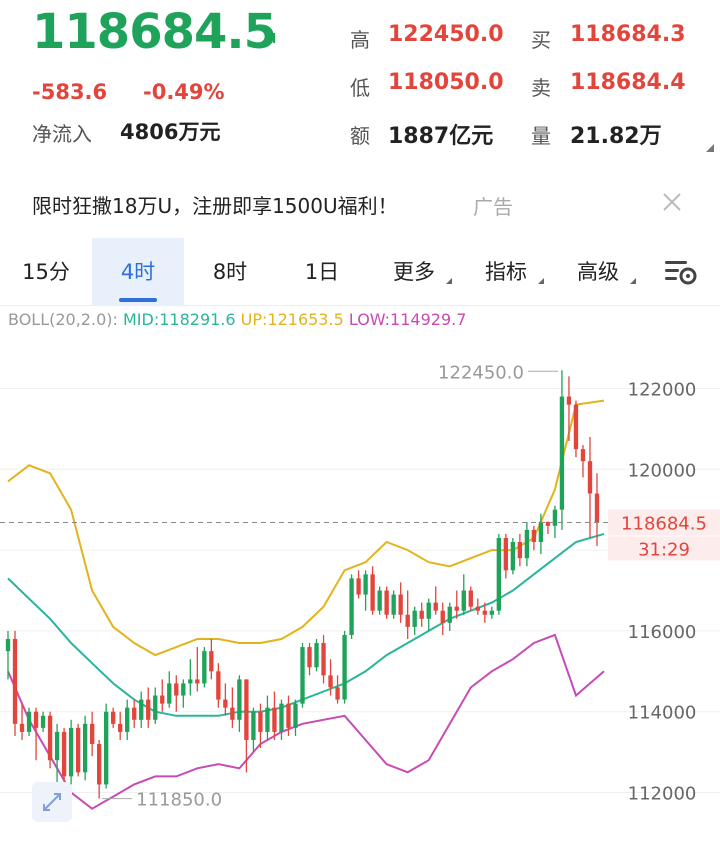 Image resolution: width=720 pixels, height=841 pixels. What do you see at coordinates (360, 40) in the screenshot?
I see `stat-label: 高` at bounding box center [360, 40].